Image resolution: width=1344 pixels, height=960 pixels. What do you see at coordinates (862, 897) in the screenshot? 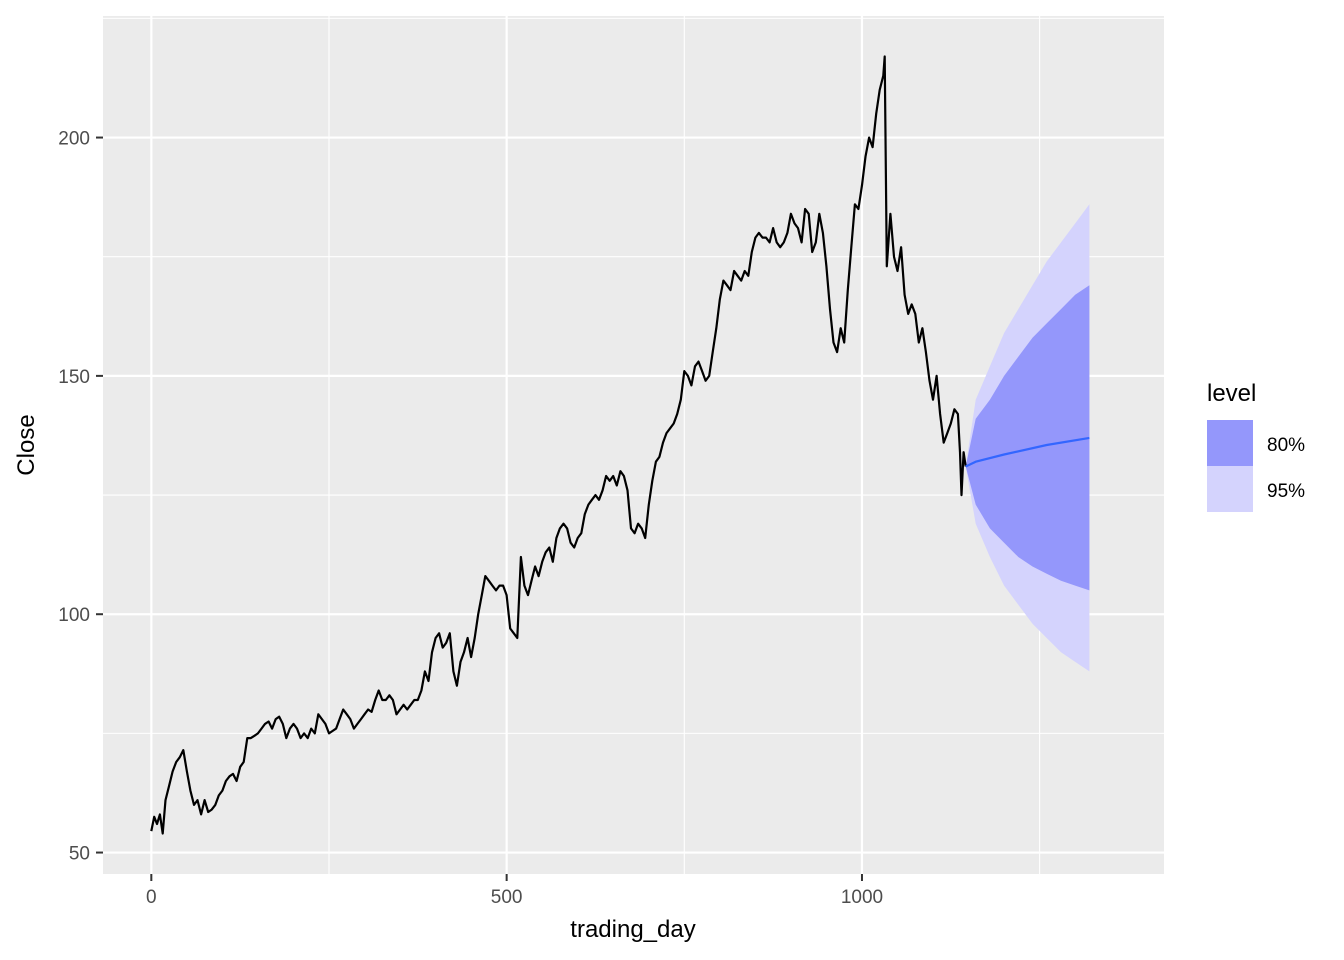
I see `x-tick-label: 1000` at bounding box center [862, 897].